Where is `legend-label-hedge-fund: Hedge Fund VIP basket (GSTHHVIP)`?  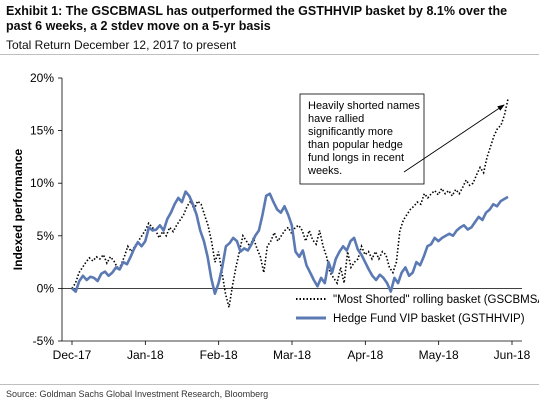
legend-label-hedge-fund: Hedge Fund VIP basket (GSTHHVIP) is located at coordinates (429, 319).